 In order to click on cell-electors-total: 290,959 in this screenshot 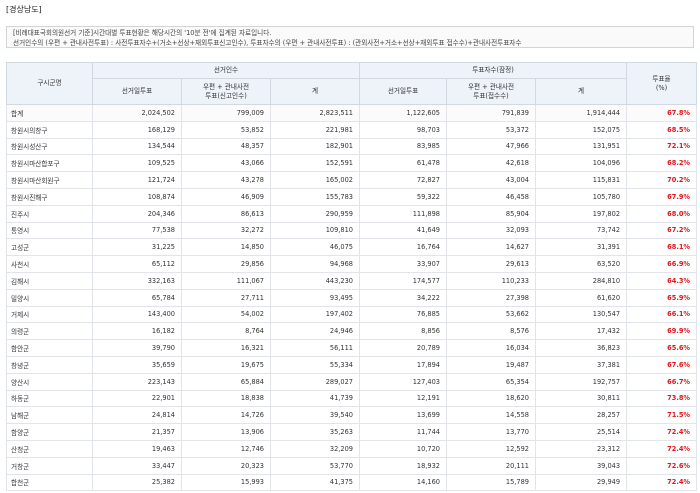, I will do `click(315, 213)`.